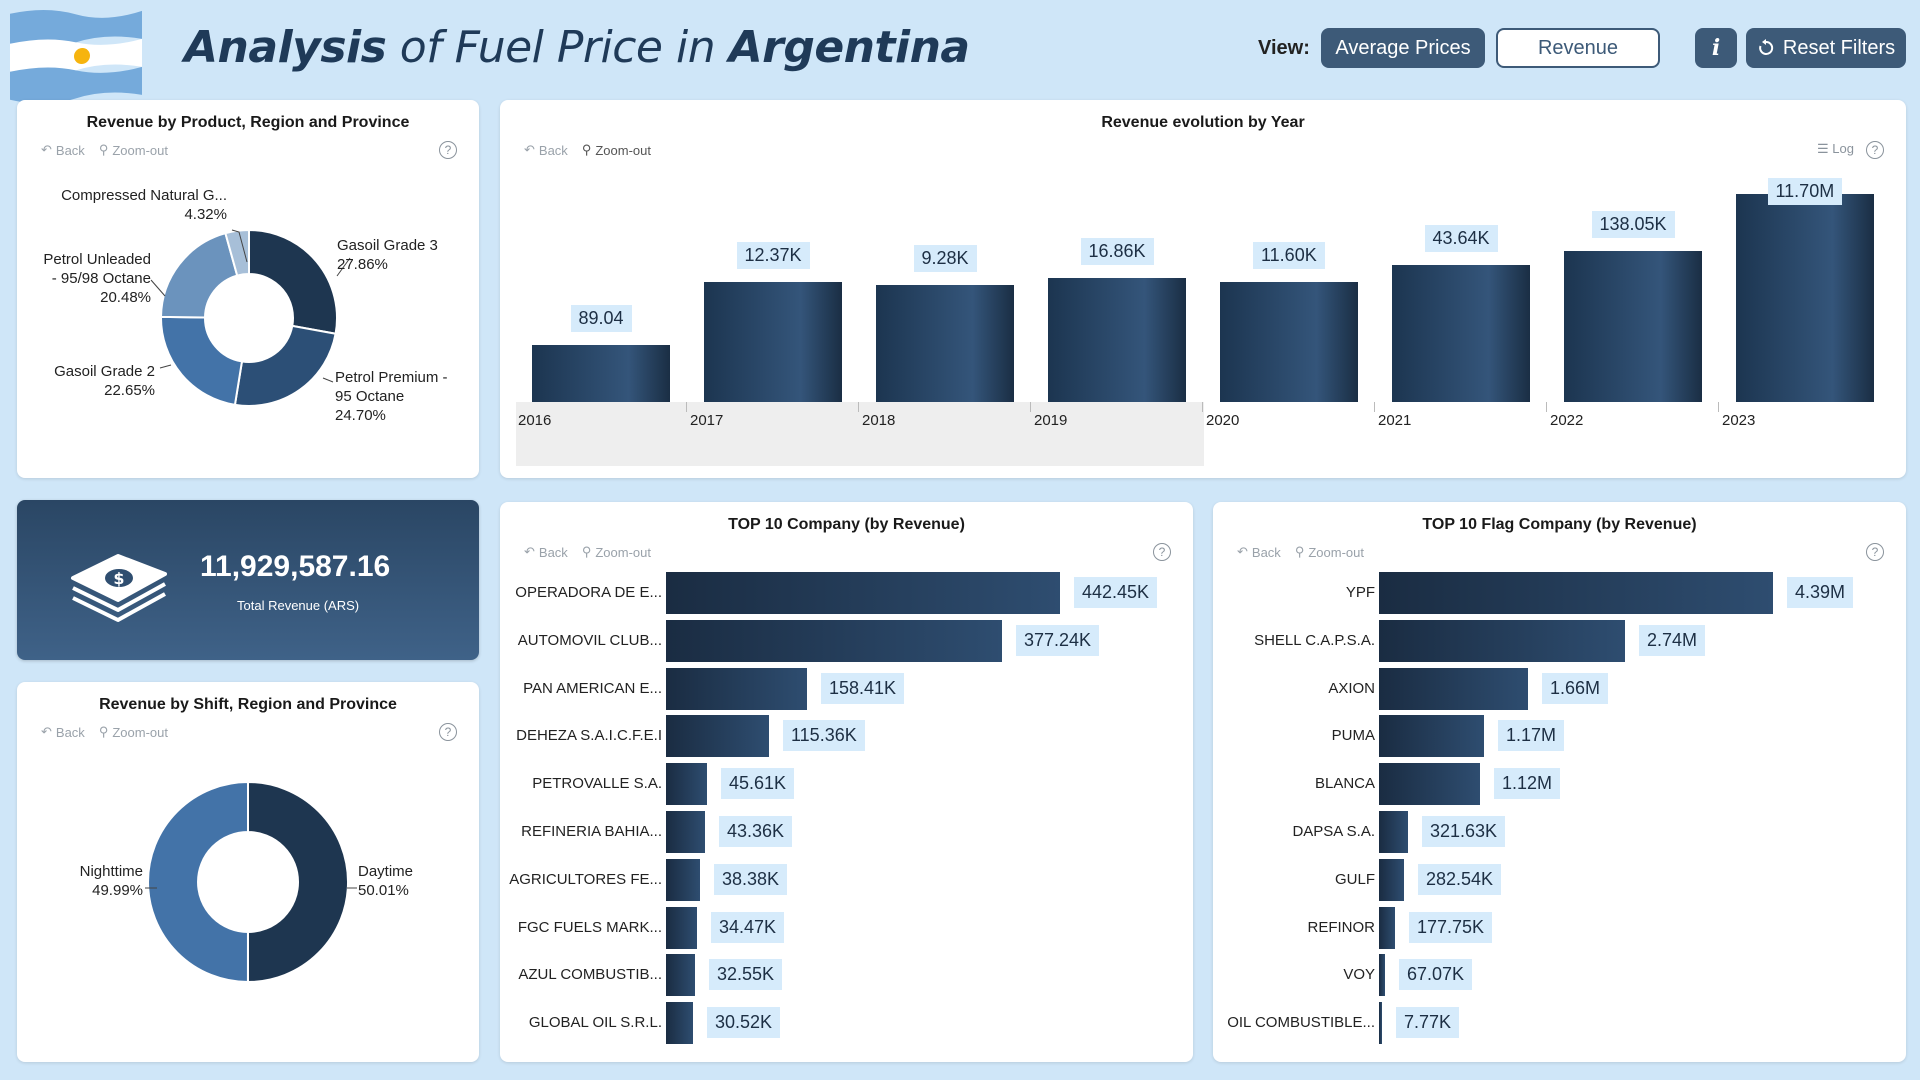 The width and height of the screenshot is (1920, 1080). Describe the element at coordinates (1461, 333) in the screenshot. I see `year-bar-2021` at that location.